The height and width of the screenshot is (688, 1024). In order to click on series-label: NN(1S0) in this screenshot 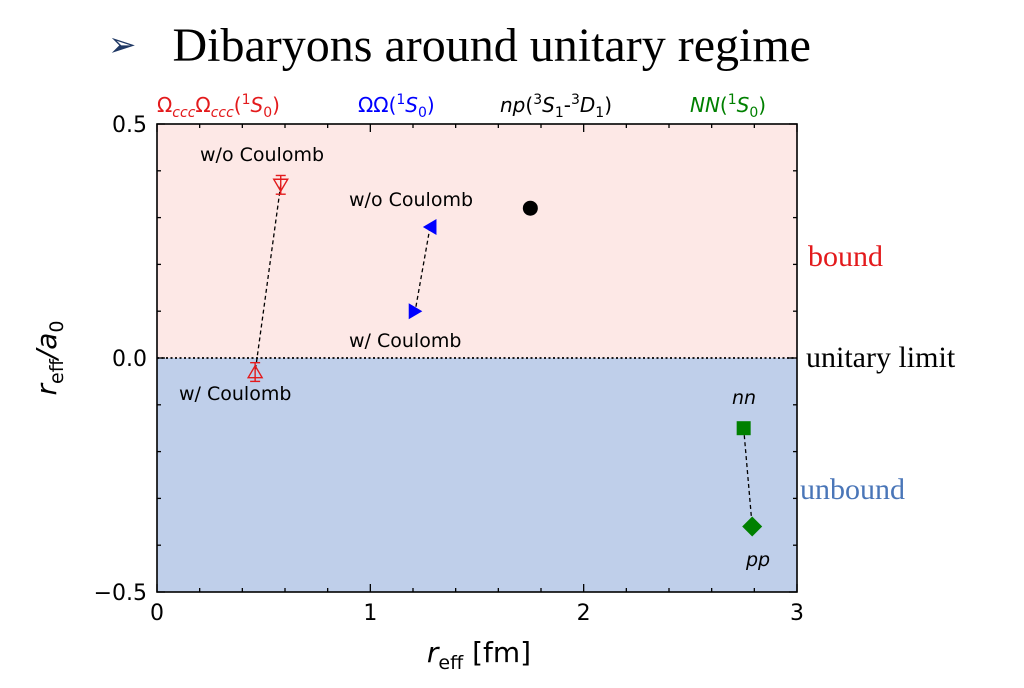, I will do `click(728, 106)`.